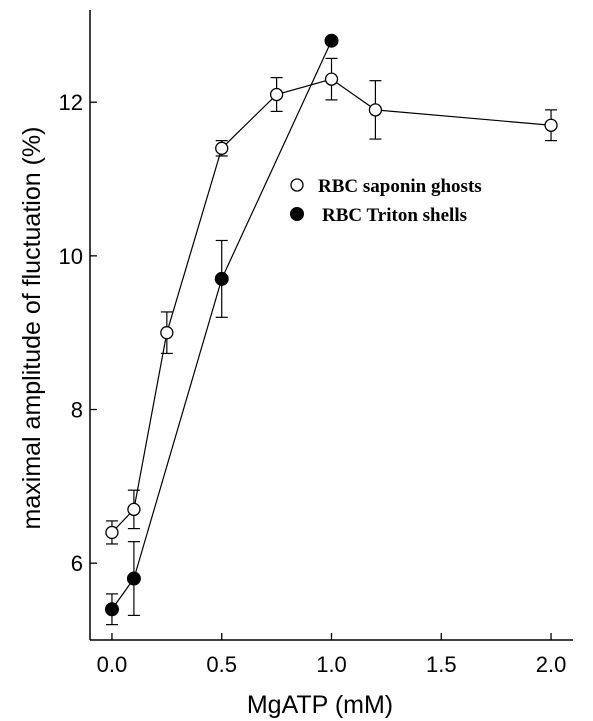  Describe the element at coordinates (386, 201) in the screenshot. I see `legend: RBC saponin ghosts RBC Triton shells` at that location.